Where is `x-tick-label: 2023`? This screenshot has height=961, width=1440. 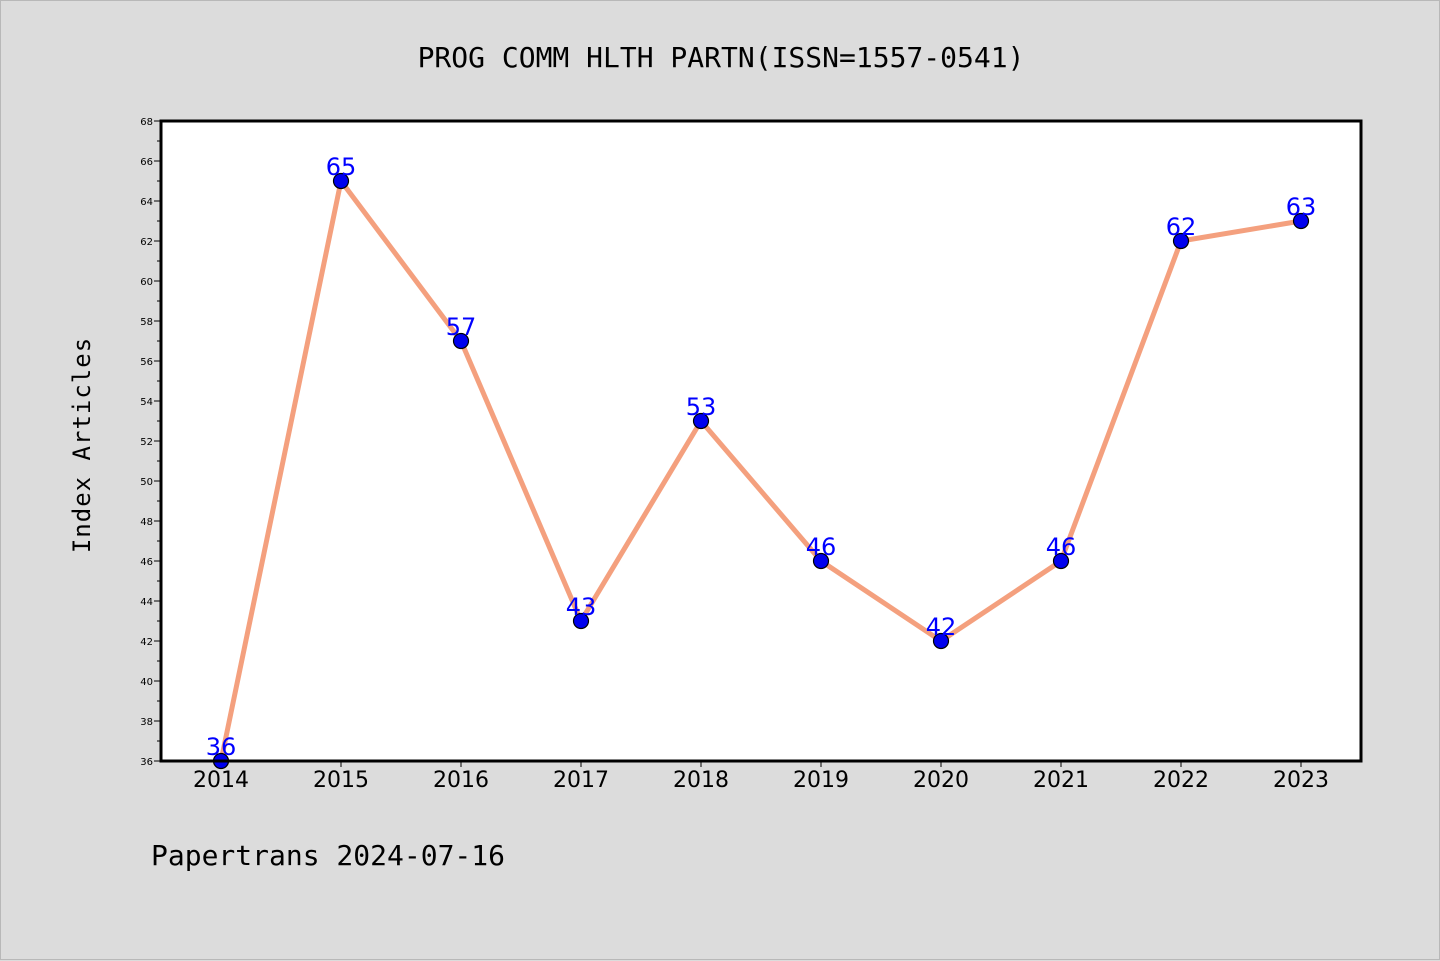 x-tick-label: 2023 is located at coordinates (1301, 780).